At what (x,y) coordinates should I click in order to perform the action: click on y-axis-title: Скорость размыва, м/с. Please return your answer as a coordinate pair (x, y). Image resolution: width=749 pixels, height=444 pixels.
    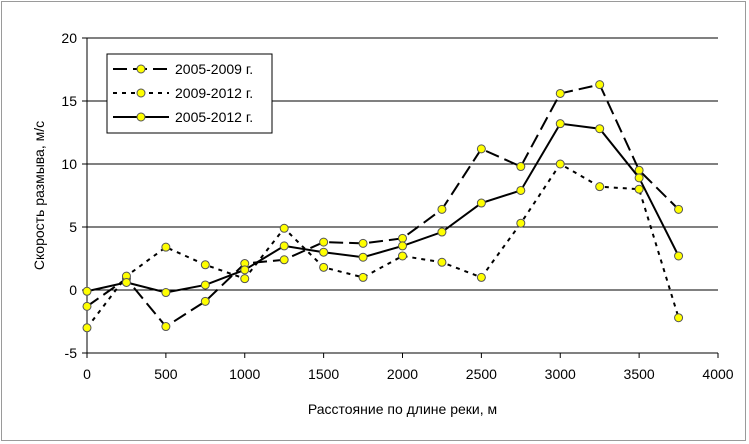
    Looking at the image, I should click on (39, 195).